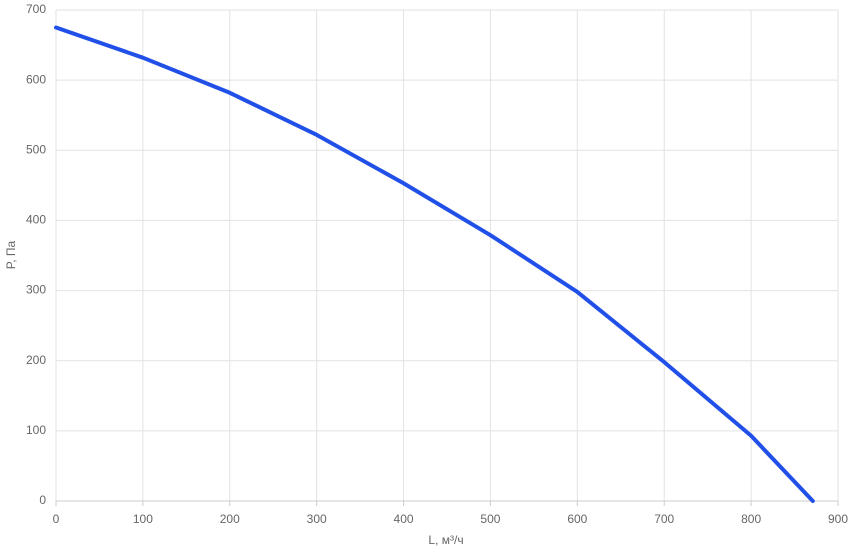  I want to click on x-tick-label: 800, so click(751, 519).